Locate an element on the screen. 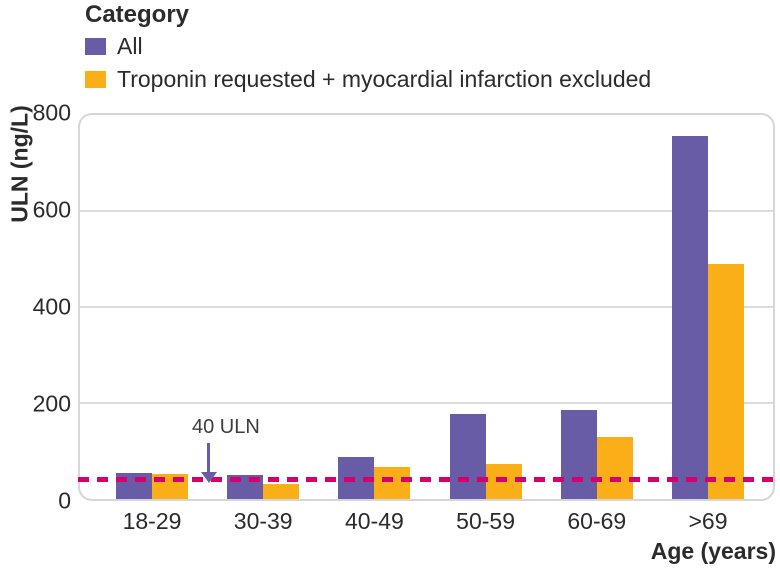  annotation-arrow-icon is located at coordinates (208, 458).